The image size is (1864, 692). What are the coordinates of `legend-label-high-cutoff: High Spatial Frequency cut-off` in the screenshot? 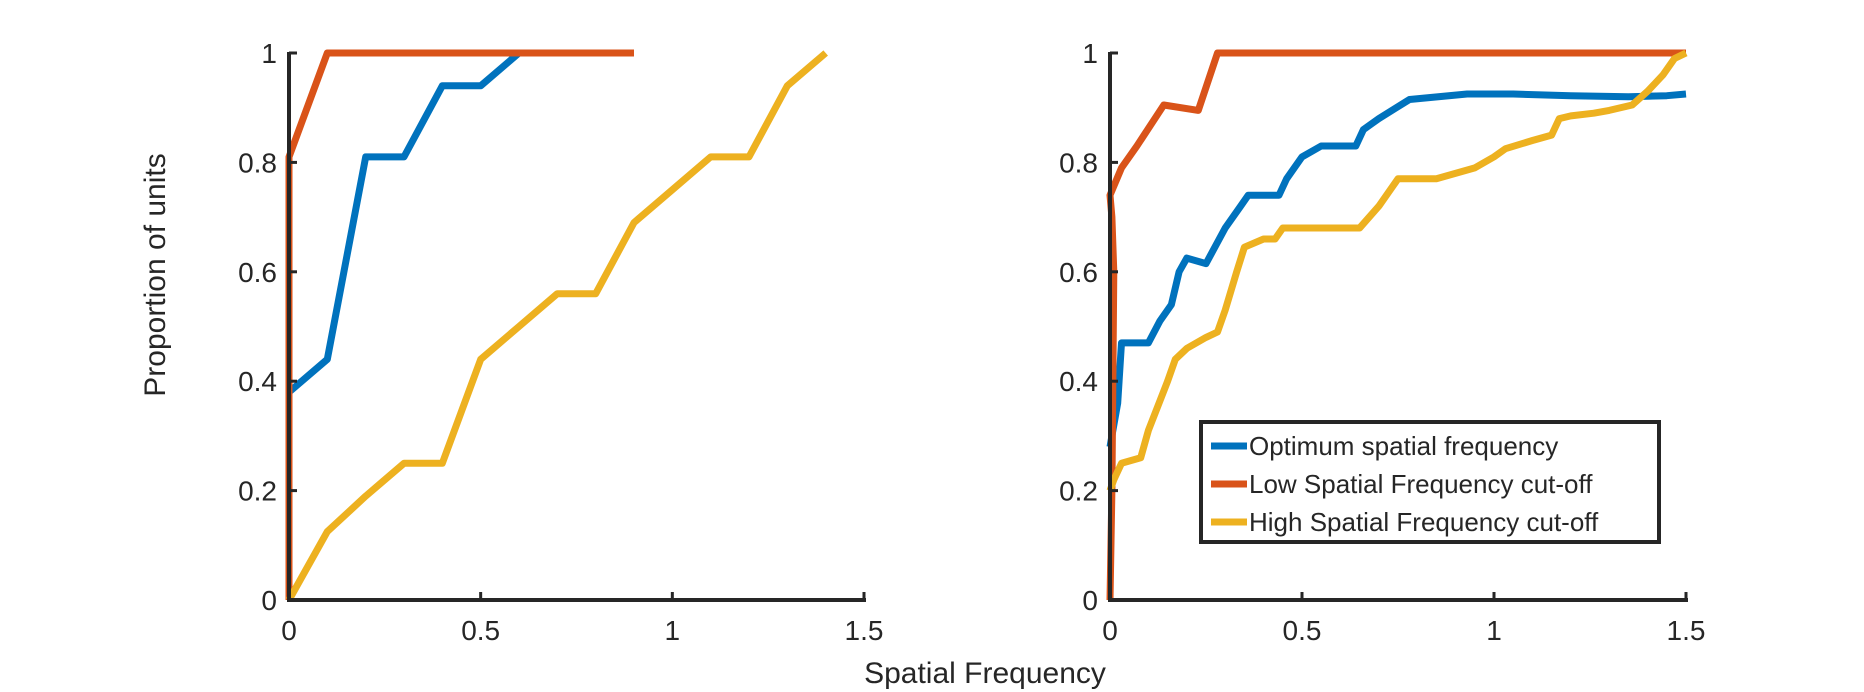 It's located at (1424, 522).